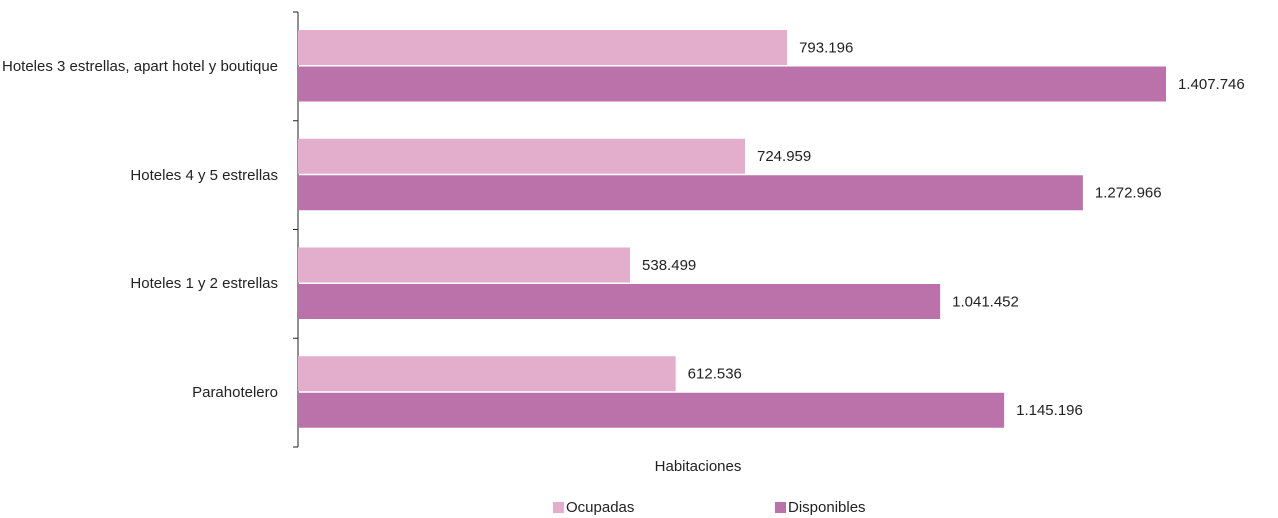 The width and height of the screenshot is (1278, 518). Describe the element at coordinates (784, 156) in the screenshot. I see `value-label: 724.959` at that location.